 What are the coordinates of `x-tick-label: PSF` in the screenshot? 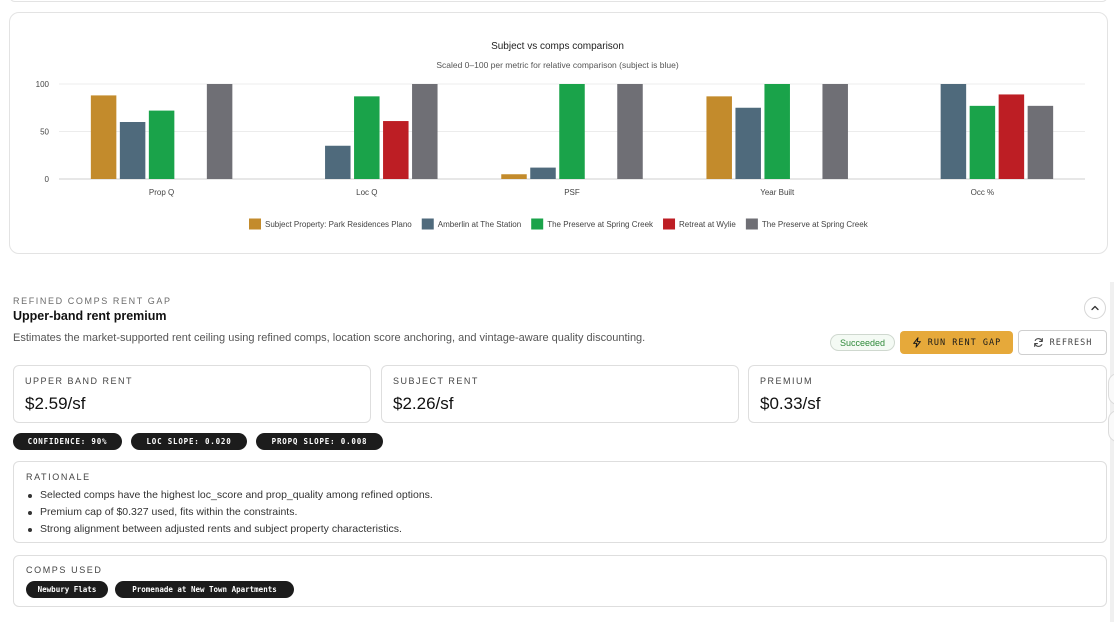 It's located at (572, 192).